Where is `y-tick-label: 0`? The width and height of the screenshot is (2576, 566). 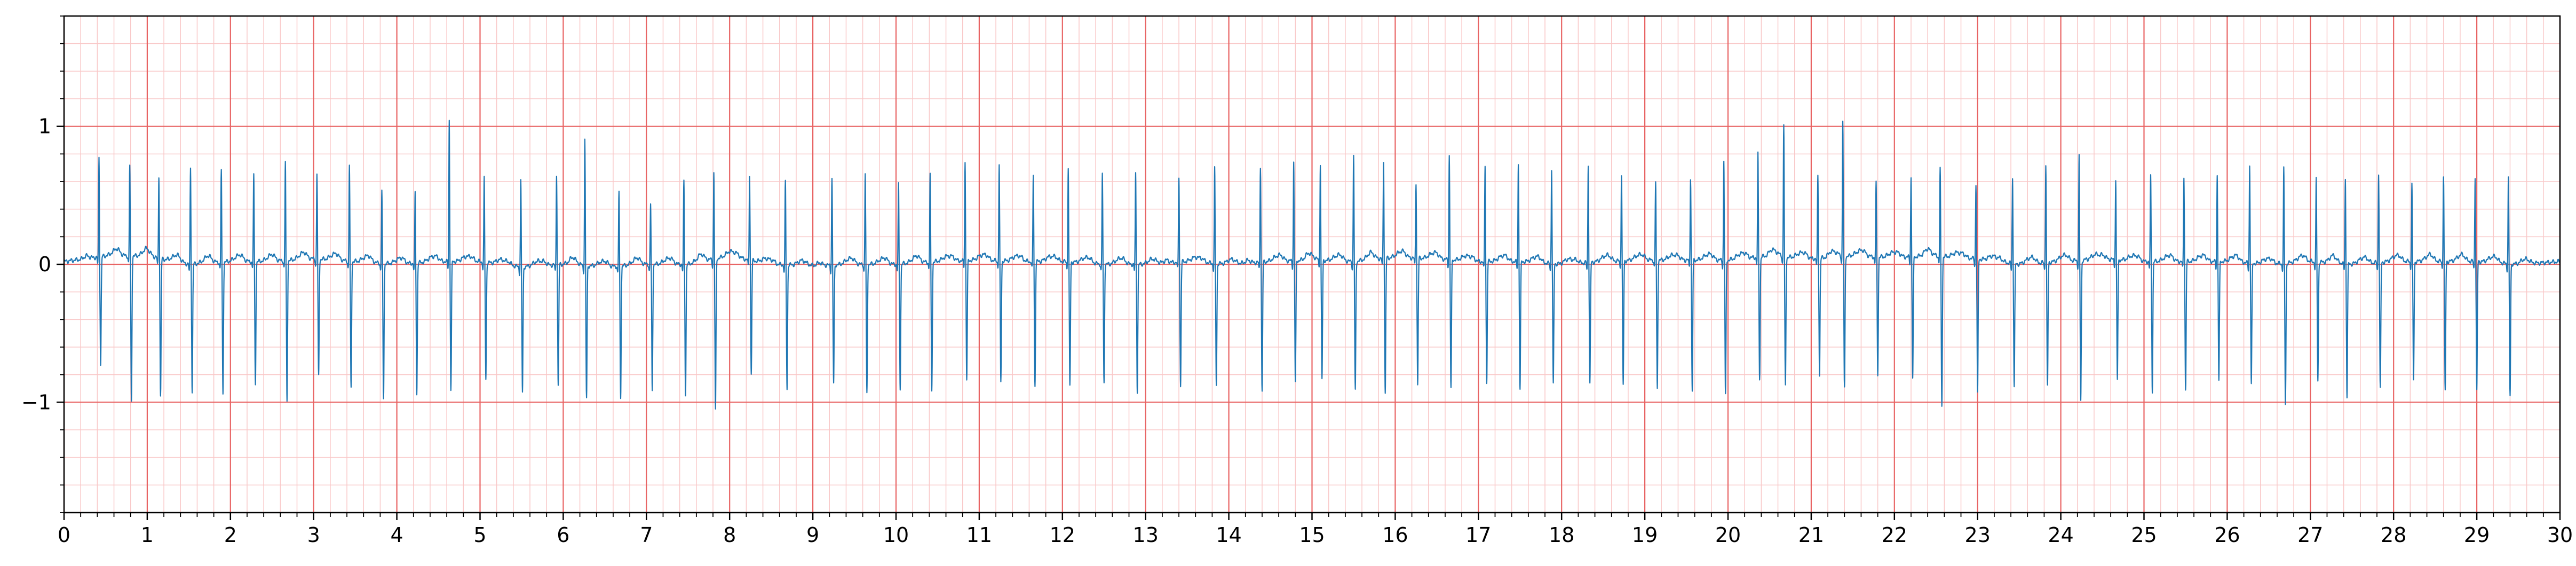 y-tick-label: 0 is located at coordinates (44, 264).